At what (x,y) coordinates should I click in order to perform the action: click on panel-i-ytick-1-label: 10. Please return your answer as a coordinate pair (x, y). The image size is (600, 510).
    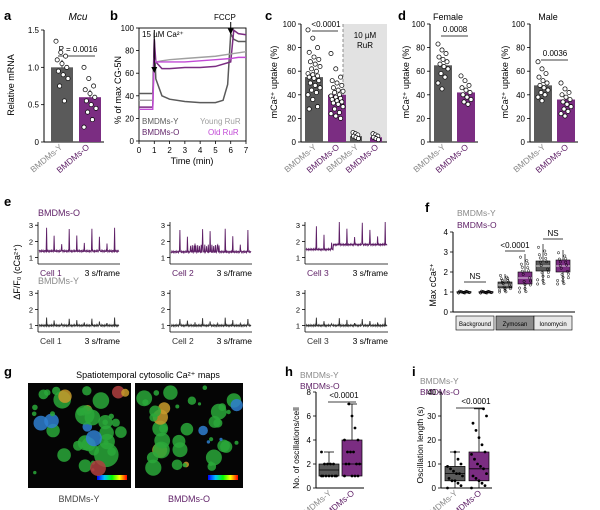
    Looking at the image, I should click on (431, 464).